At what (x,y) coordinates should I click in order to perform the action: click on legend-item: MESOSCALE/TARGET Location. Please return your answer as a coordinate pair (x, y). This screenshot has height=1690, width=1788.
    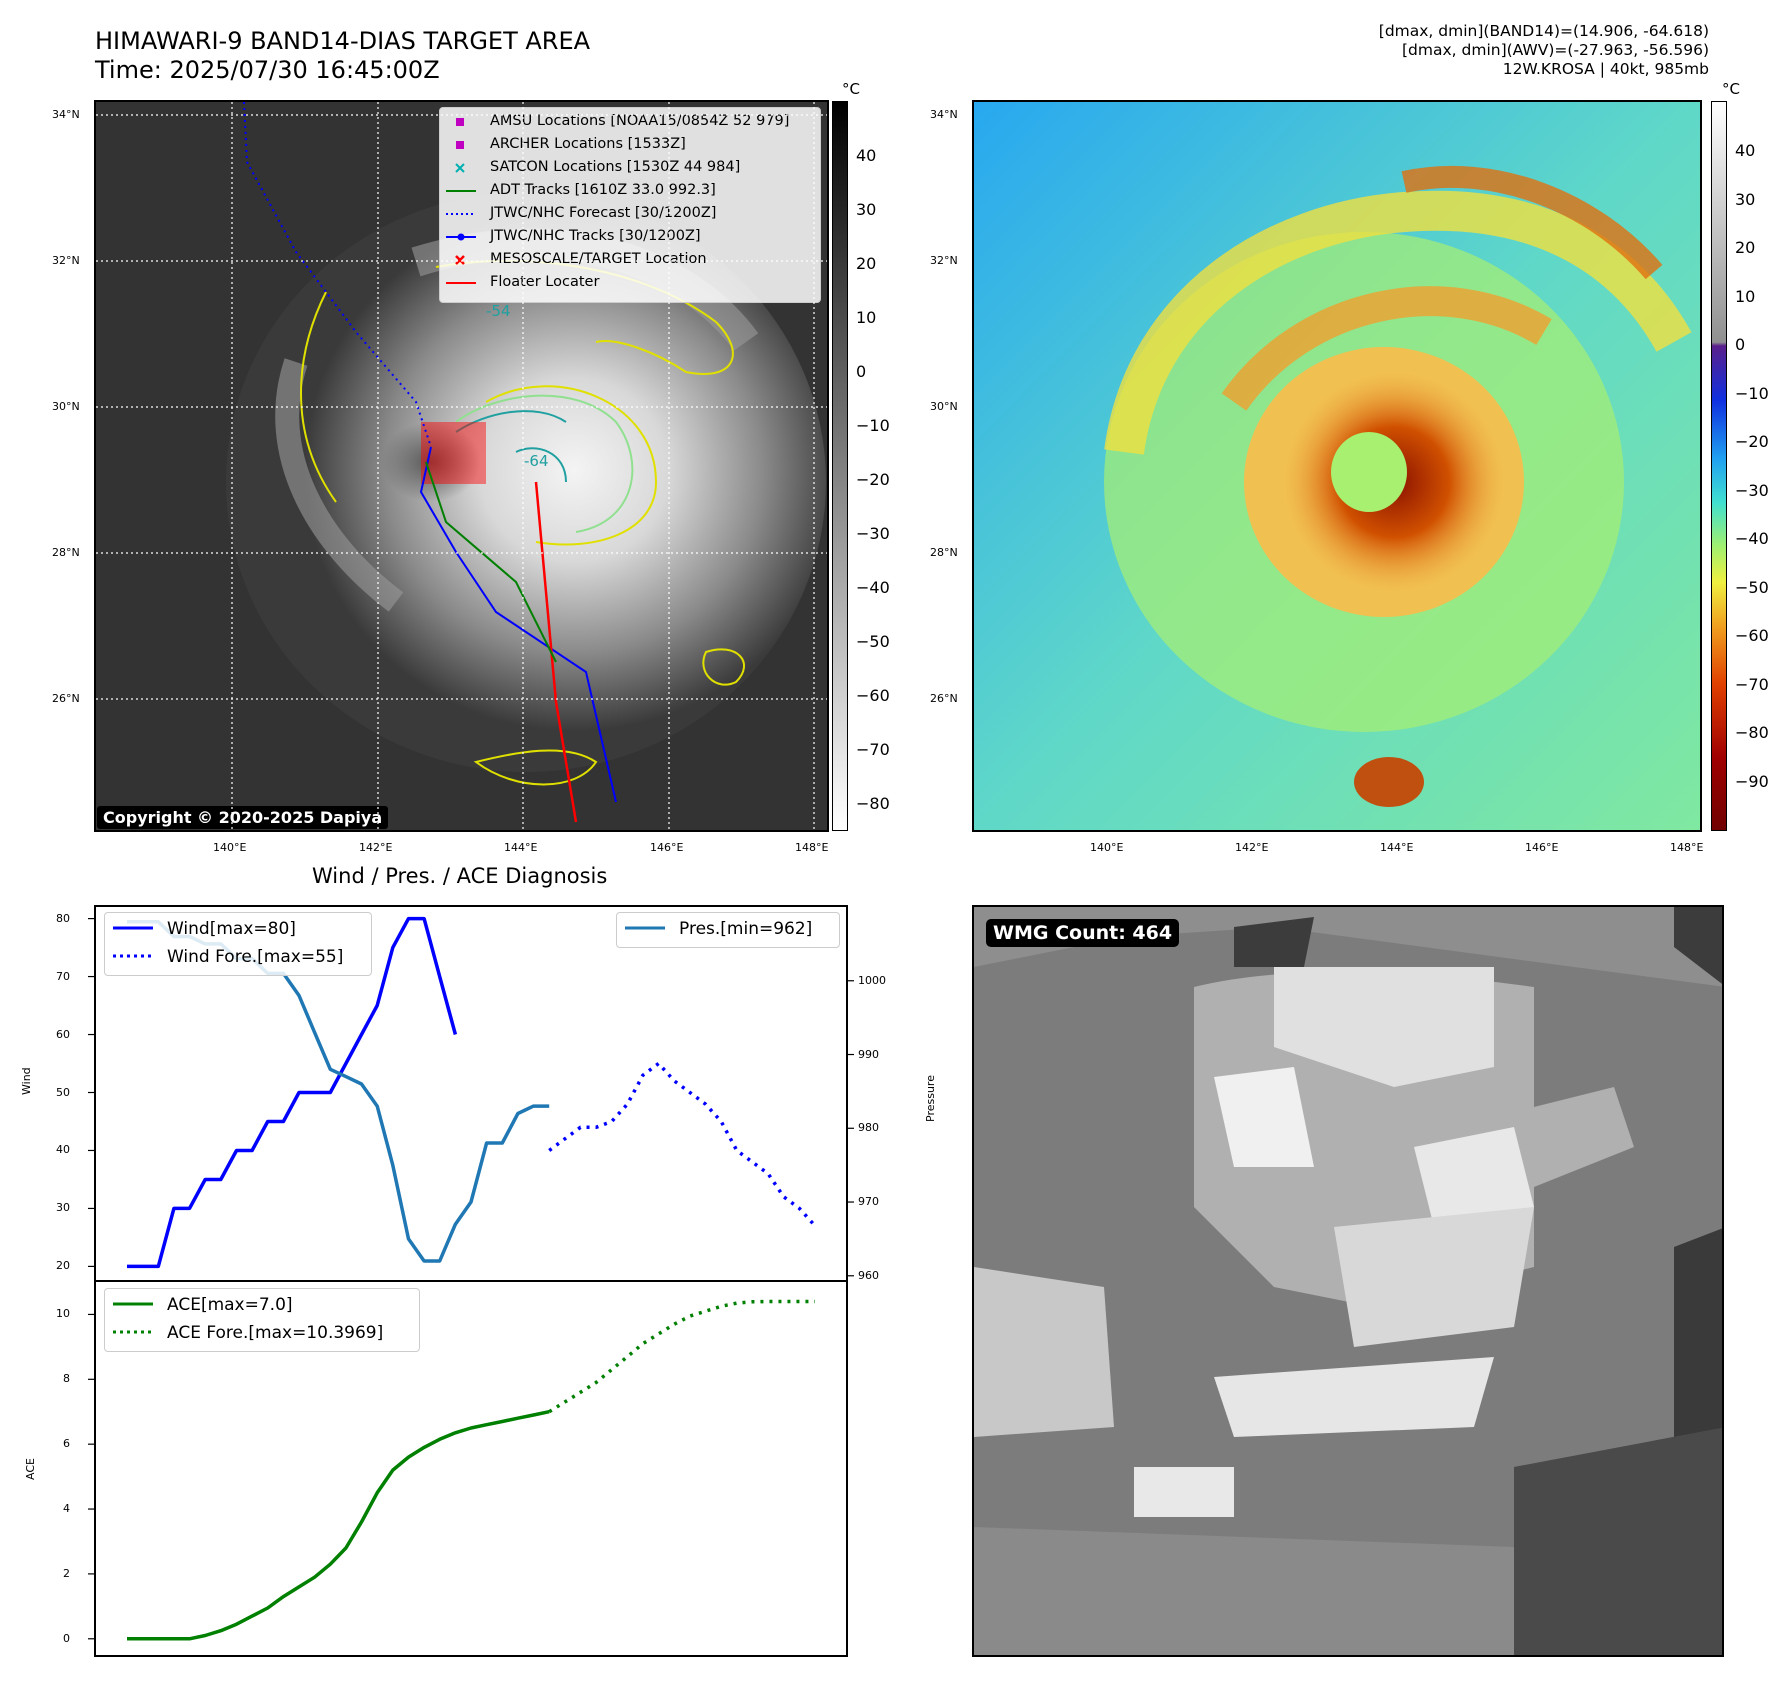
    Looking at the image, I should click on (630, 261).